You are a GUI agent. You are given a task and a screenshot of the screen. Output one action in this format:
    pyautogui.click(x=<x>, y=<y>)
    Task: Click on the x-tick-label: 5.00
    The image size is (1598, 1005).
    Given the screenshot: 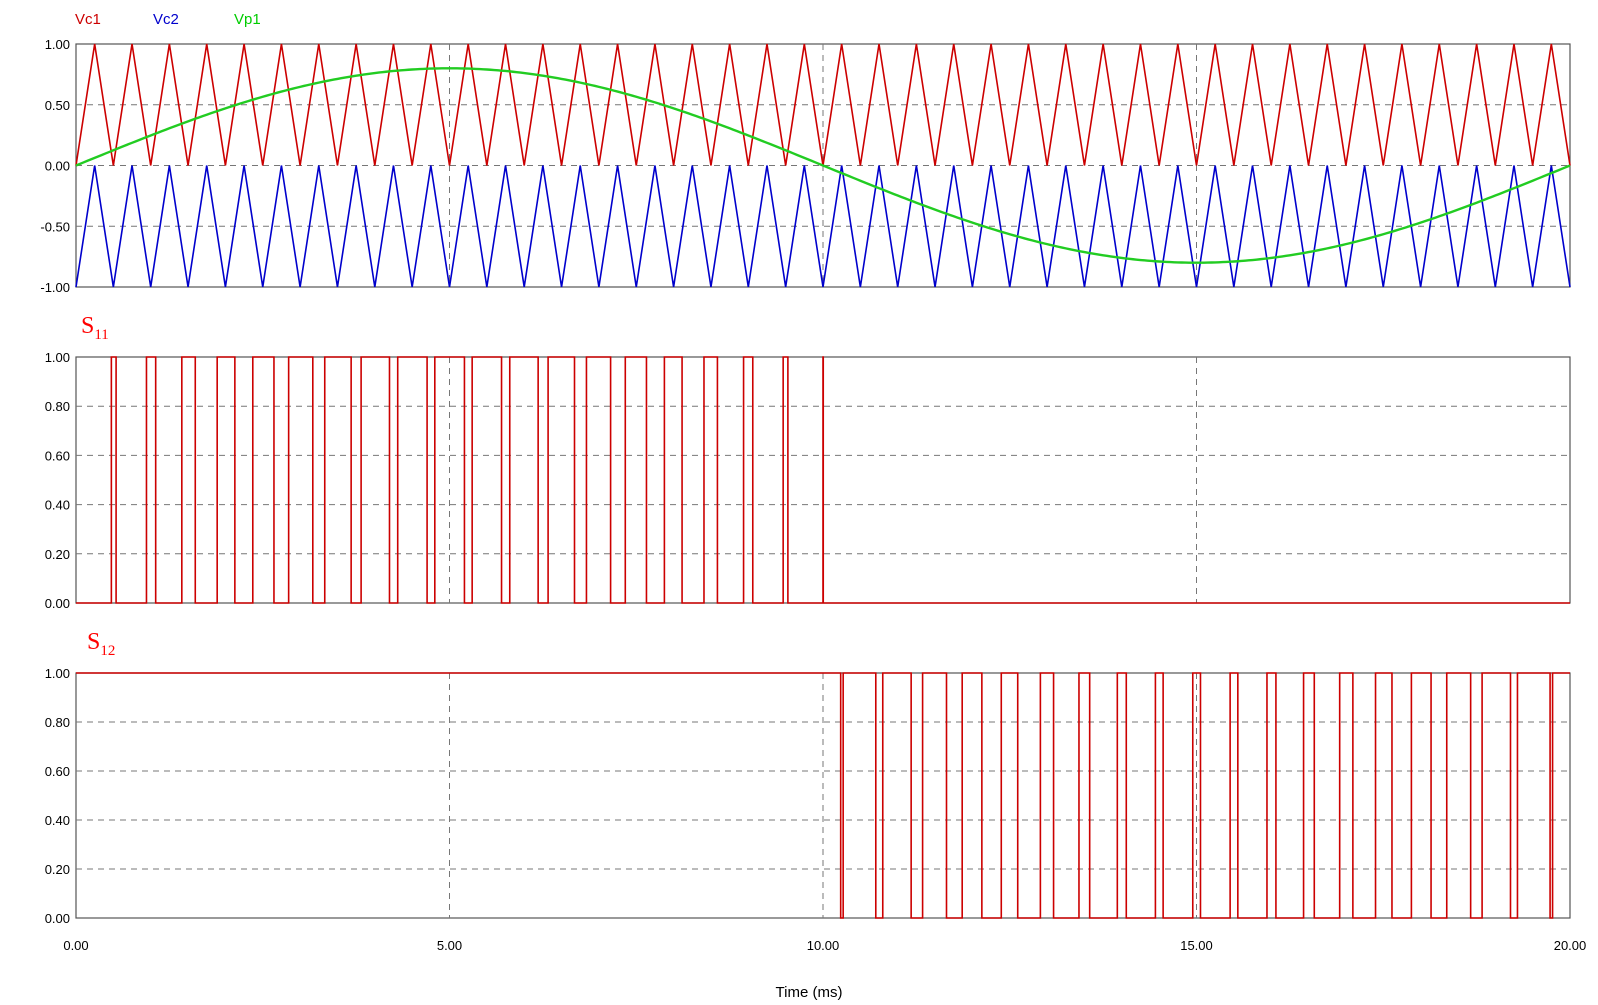 What is the action you would take?
    pyautogui.click(x=449, y=945)
    